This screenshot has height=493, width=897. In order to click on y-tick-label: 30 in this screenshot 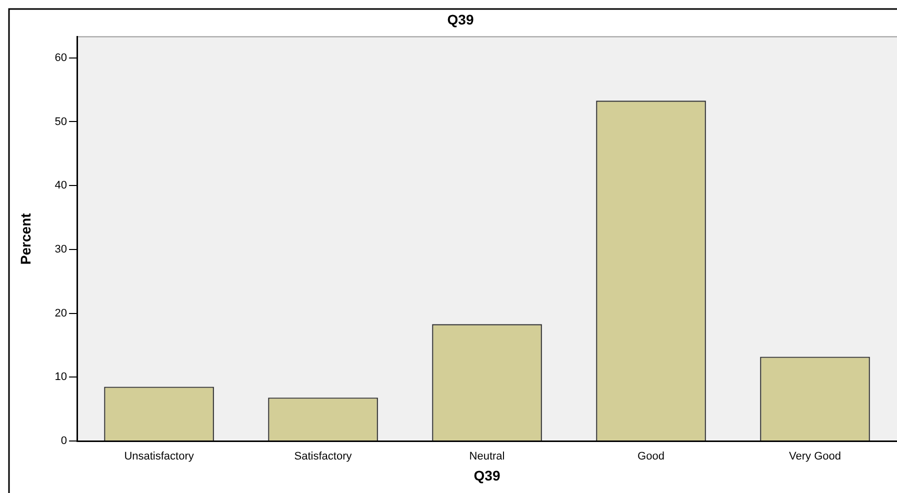, I will do `click(61, 249)`.